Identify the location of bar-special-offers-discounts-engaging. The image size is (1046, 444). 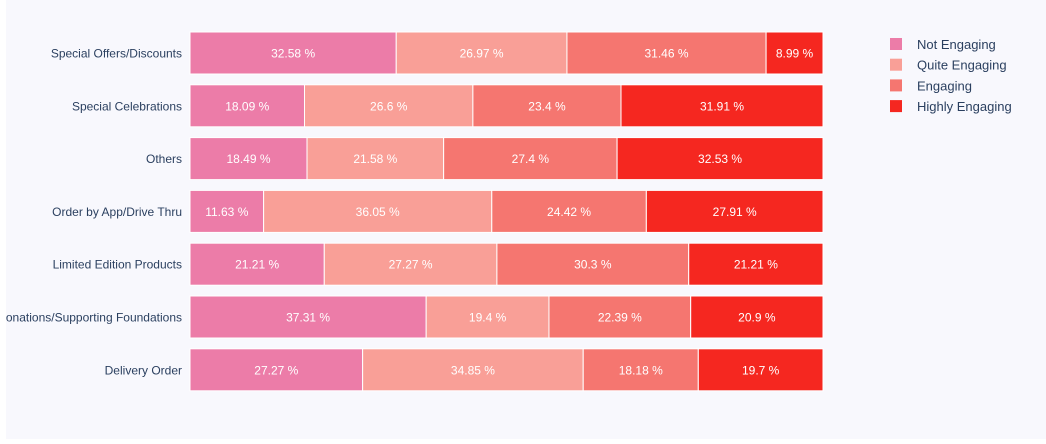
(666, 53).